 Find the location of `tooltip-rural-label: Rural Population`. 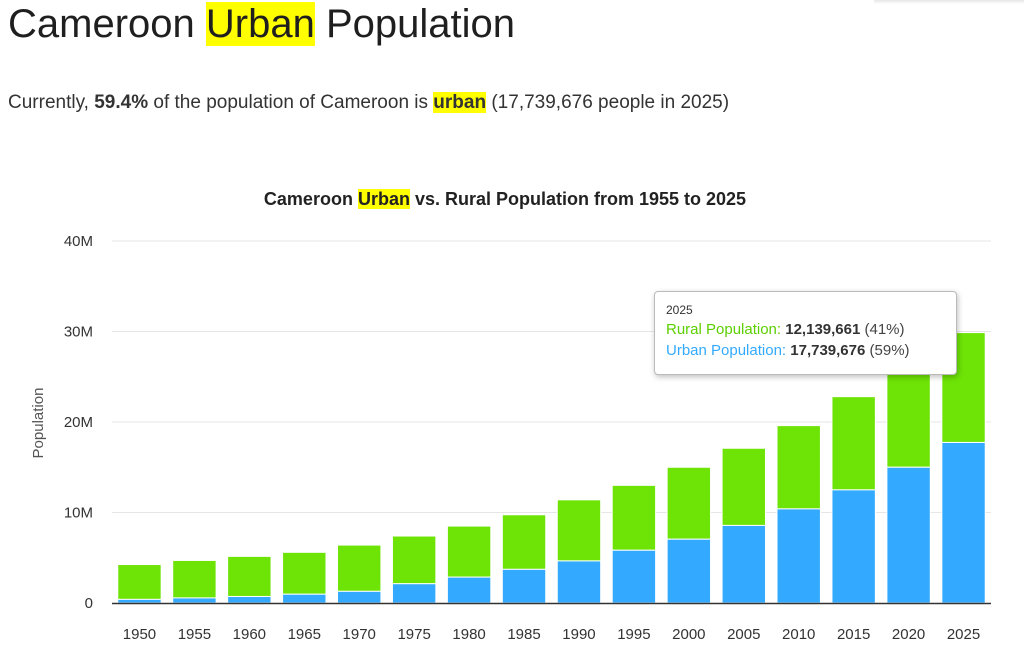

tooltip-rural-label: Rural Population is located at coordinates (721, 329).